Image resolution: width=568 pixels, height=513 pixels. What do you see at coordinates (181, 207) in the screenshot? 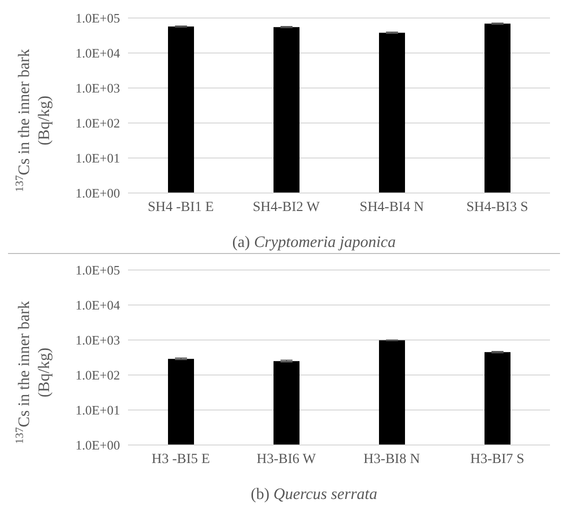
I see `x-tick-label: SH4 -BI1 E` at bounding box center [181, 207].